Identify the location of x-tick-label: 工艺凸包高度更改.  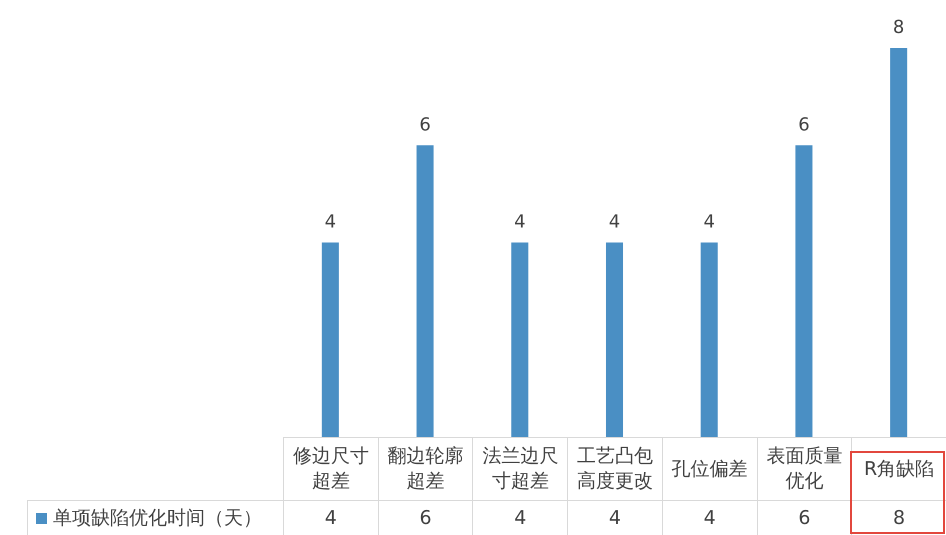
(615, 469).